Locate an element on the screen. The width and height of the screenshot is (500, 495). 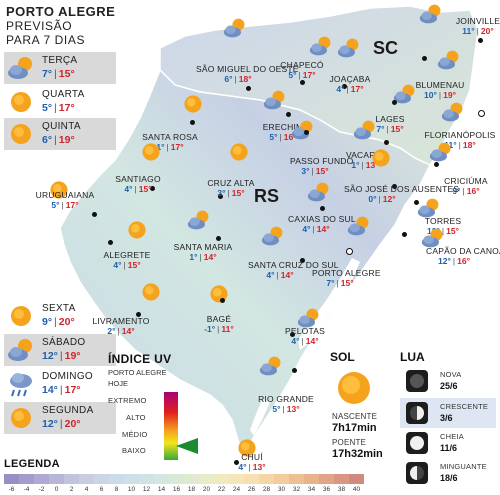
city-max-temp: 19° is located at coordinates (449, 95).